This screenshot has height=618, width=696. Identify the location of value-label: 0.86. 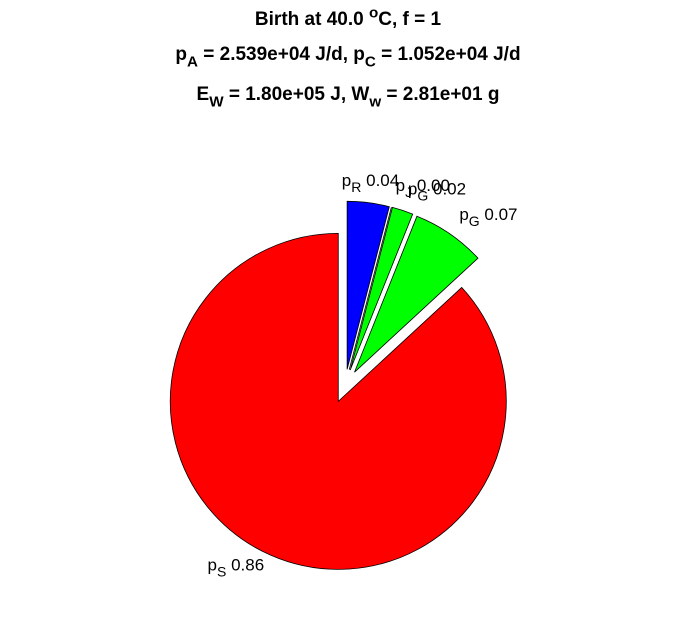
(247, 565).